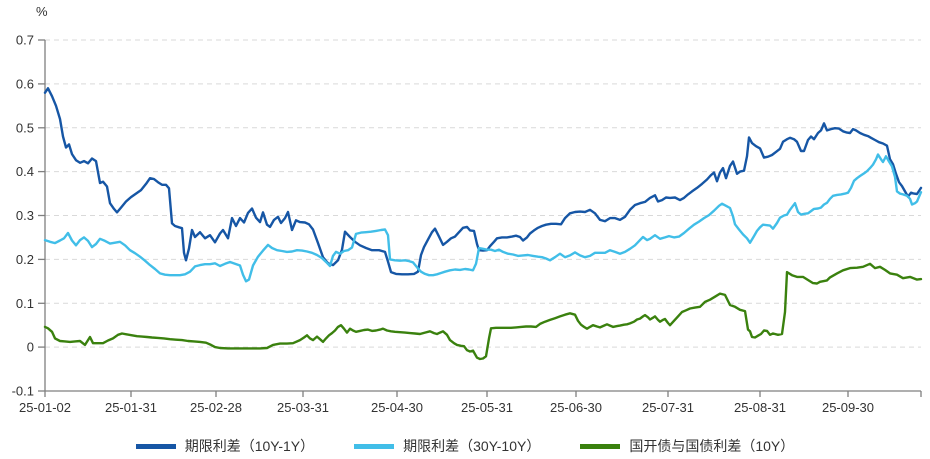  Describe the element at coordinates (25, 259) in the screenshot. I see `y-axis-tick-label: 0.2` at that location.